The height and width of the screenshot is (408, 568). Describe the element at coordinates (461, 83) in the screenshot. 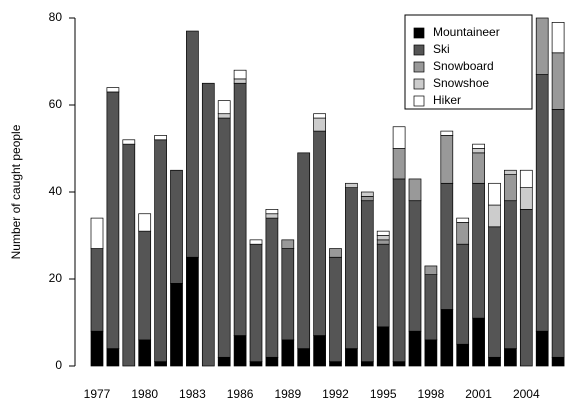

I see `legend-label: Snowshoe` at that location.